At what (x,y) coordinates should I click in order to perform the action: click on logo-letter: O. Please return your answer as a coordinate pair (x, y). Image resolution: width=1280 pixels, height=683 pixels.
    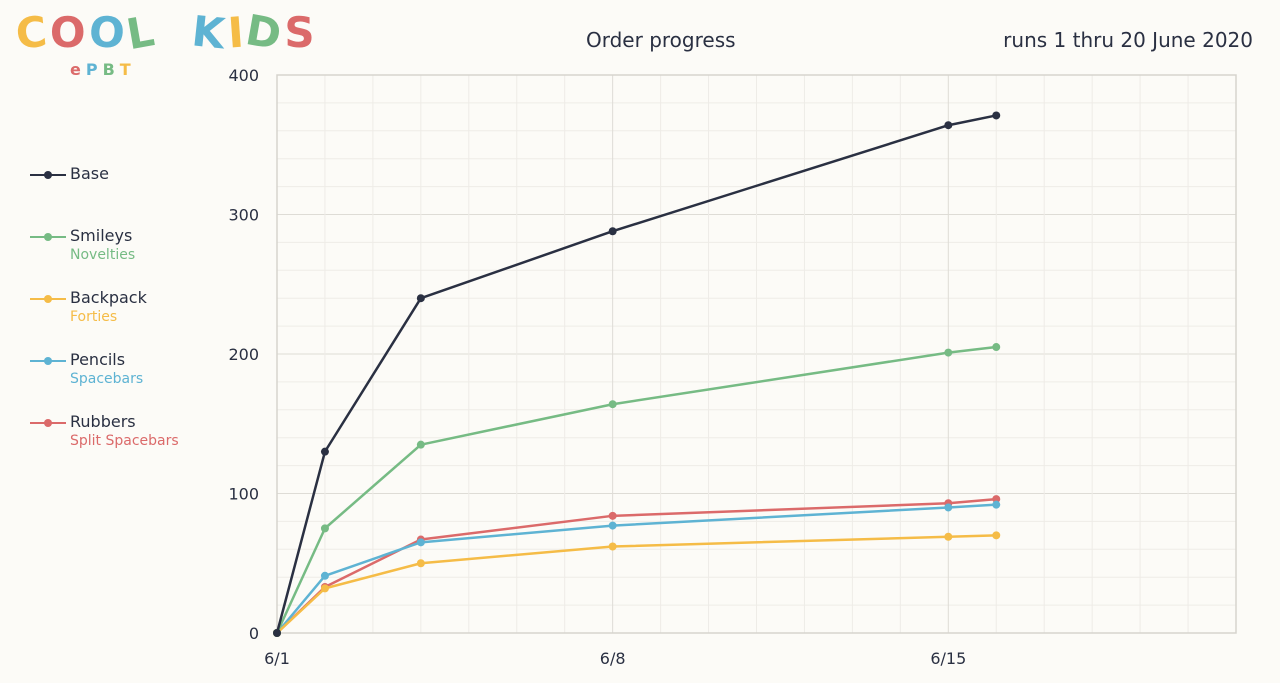
    Looking at the image, I should click on (69, 32).